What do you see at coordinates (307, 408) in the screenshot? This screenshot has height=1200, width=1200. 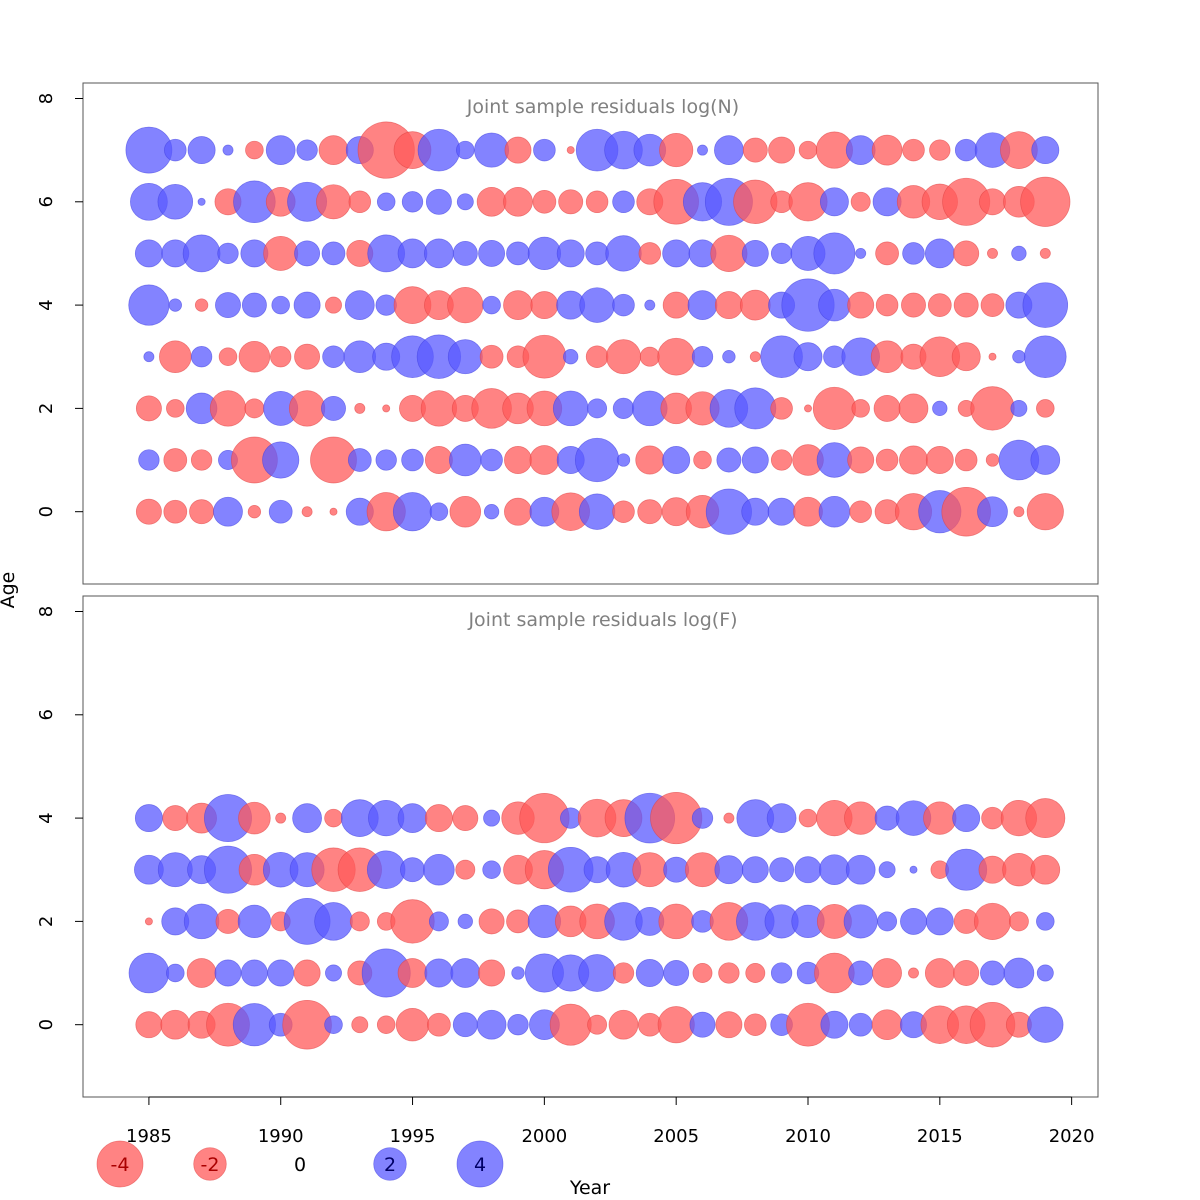 I see `bubble-n-1991-age2` at bounding box center [307, 408].